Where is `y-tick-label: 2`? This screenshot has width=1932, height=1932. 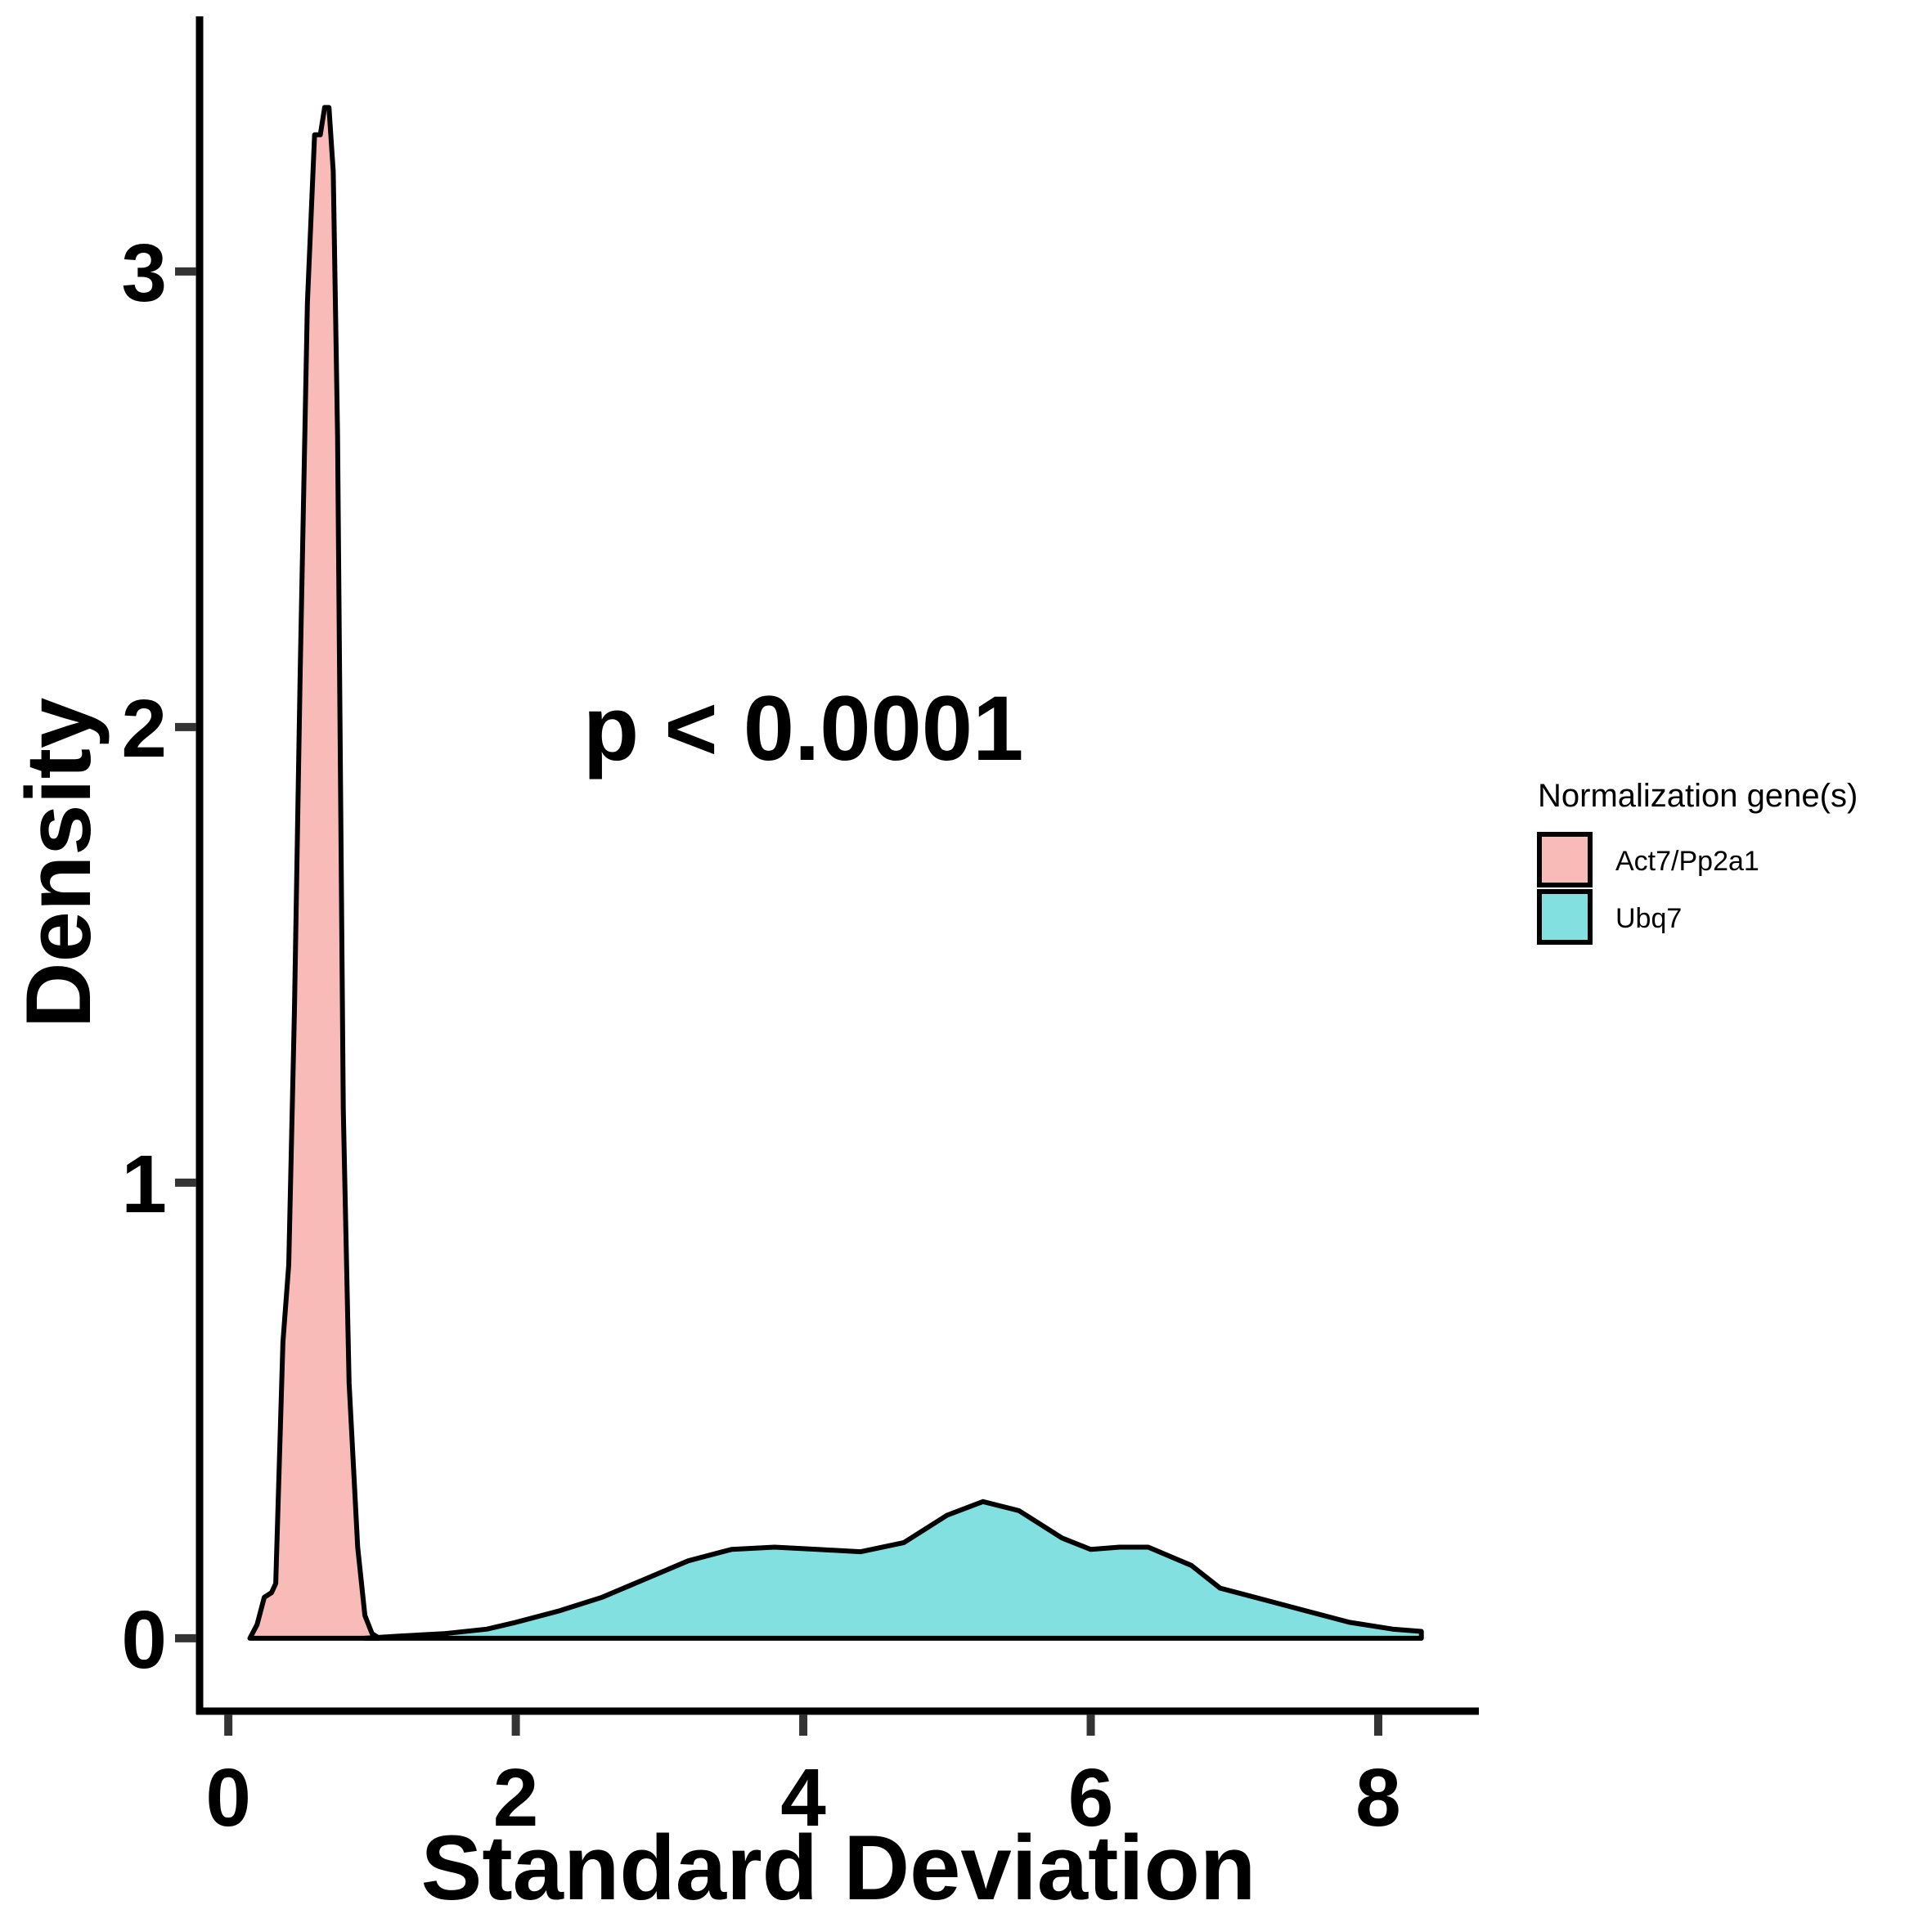 y-tick-label: 2 is located at coordinates (144, 729).